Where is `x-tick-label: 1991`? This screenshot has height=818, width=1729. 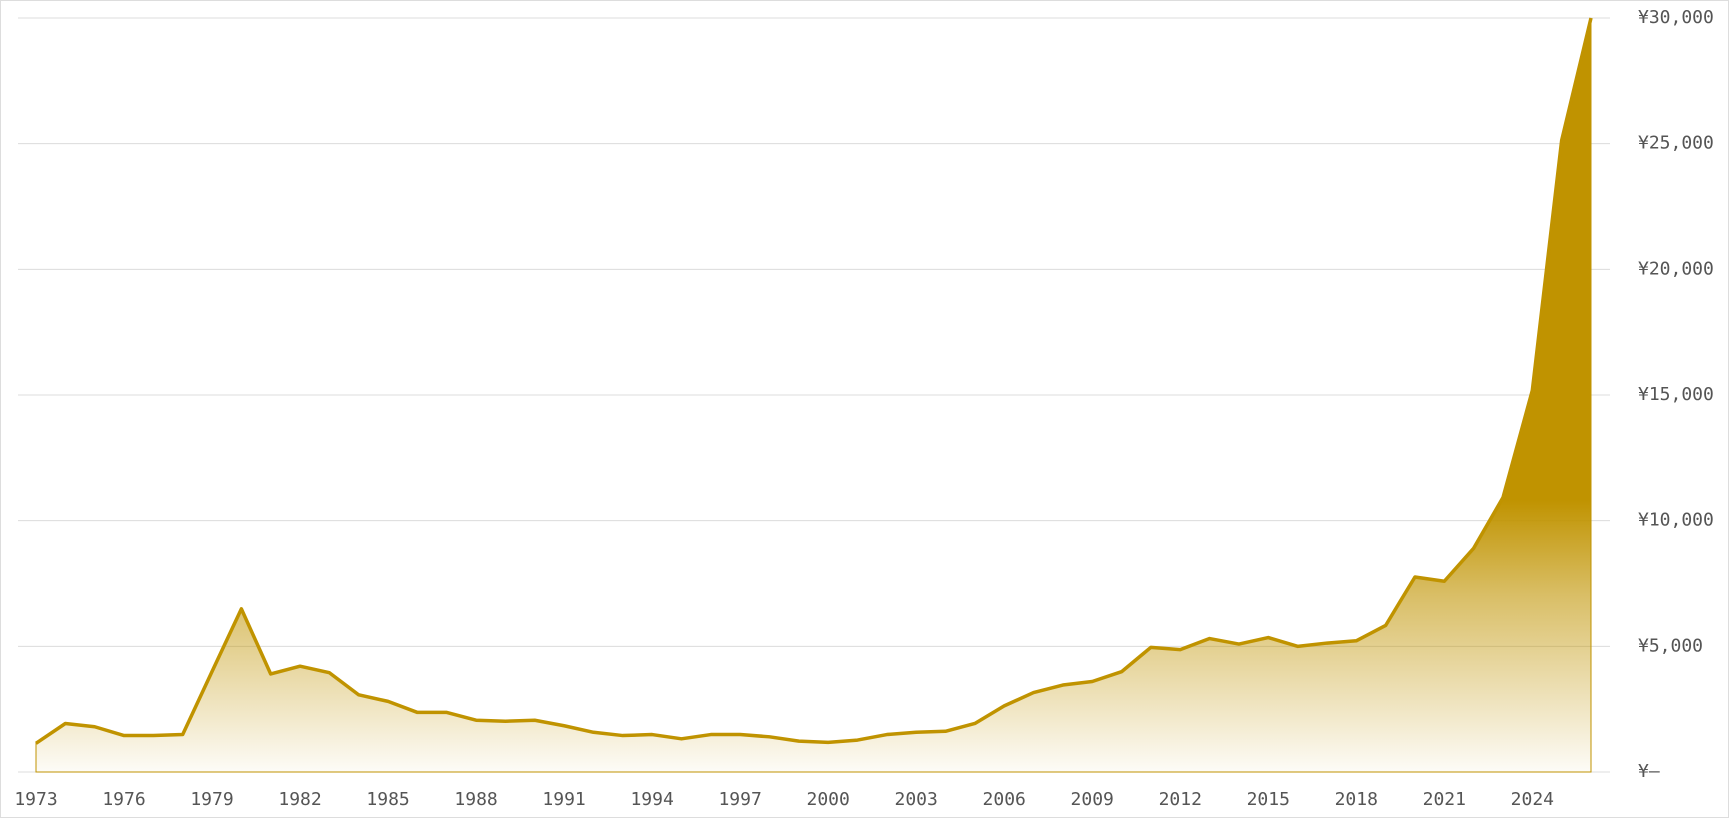 x-tick-label: 1991 is located at coordinates (563, 799).